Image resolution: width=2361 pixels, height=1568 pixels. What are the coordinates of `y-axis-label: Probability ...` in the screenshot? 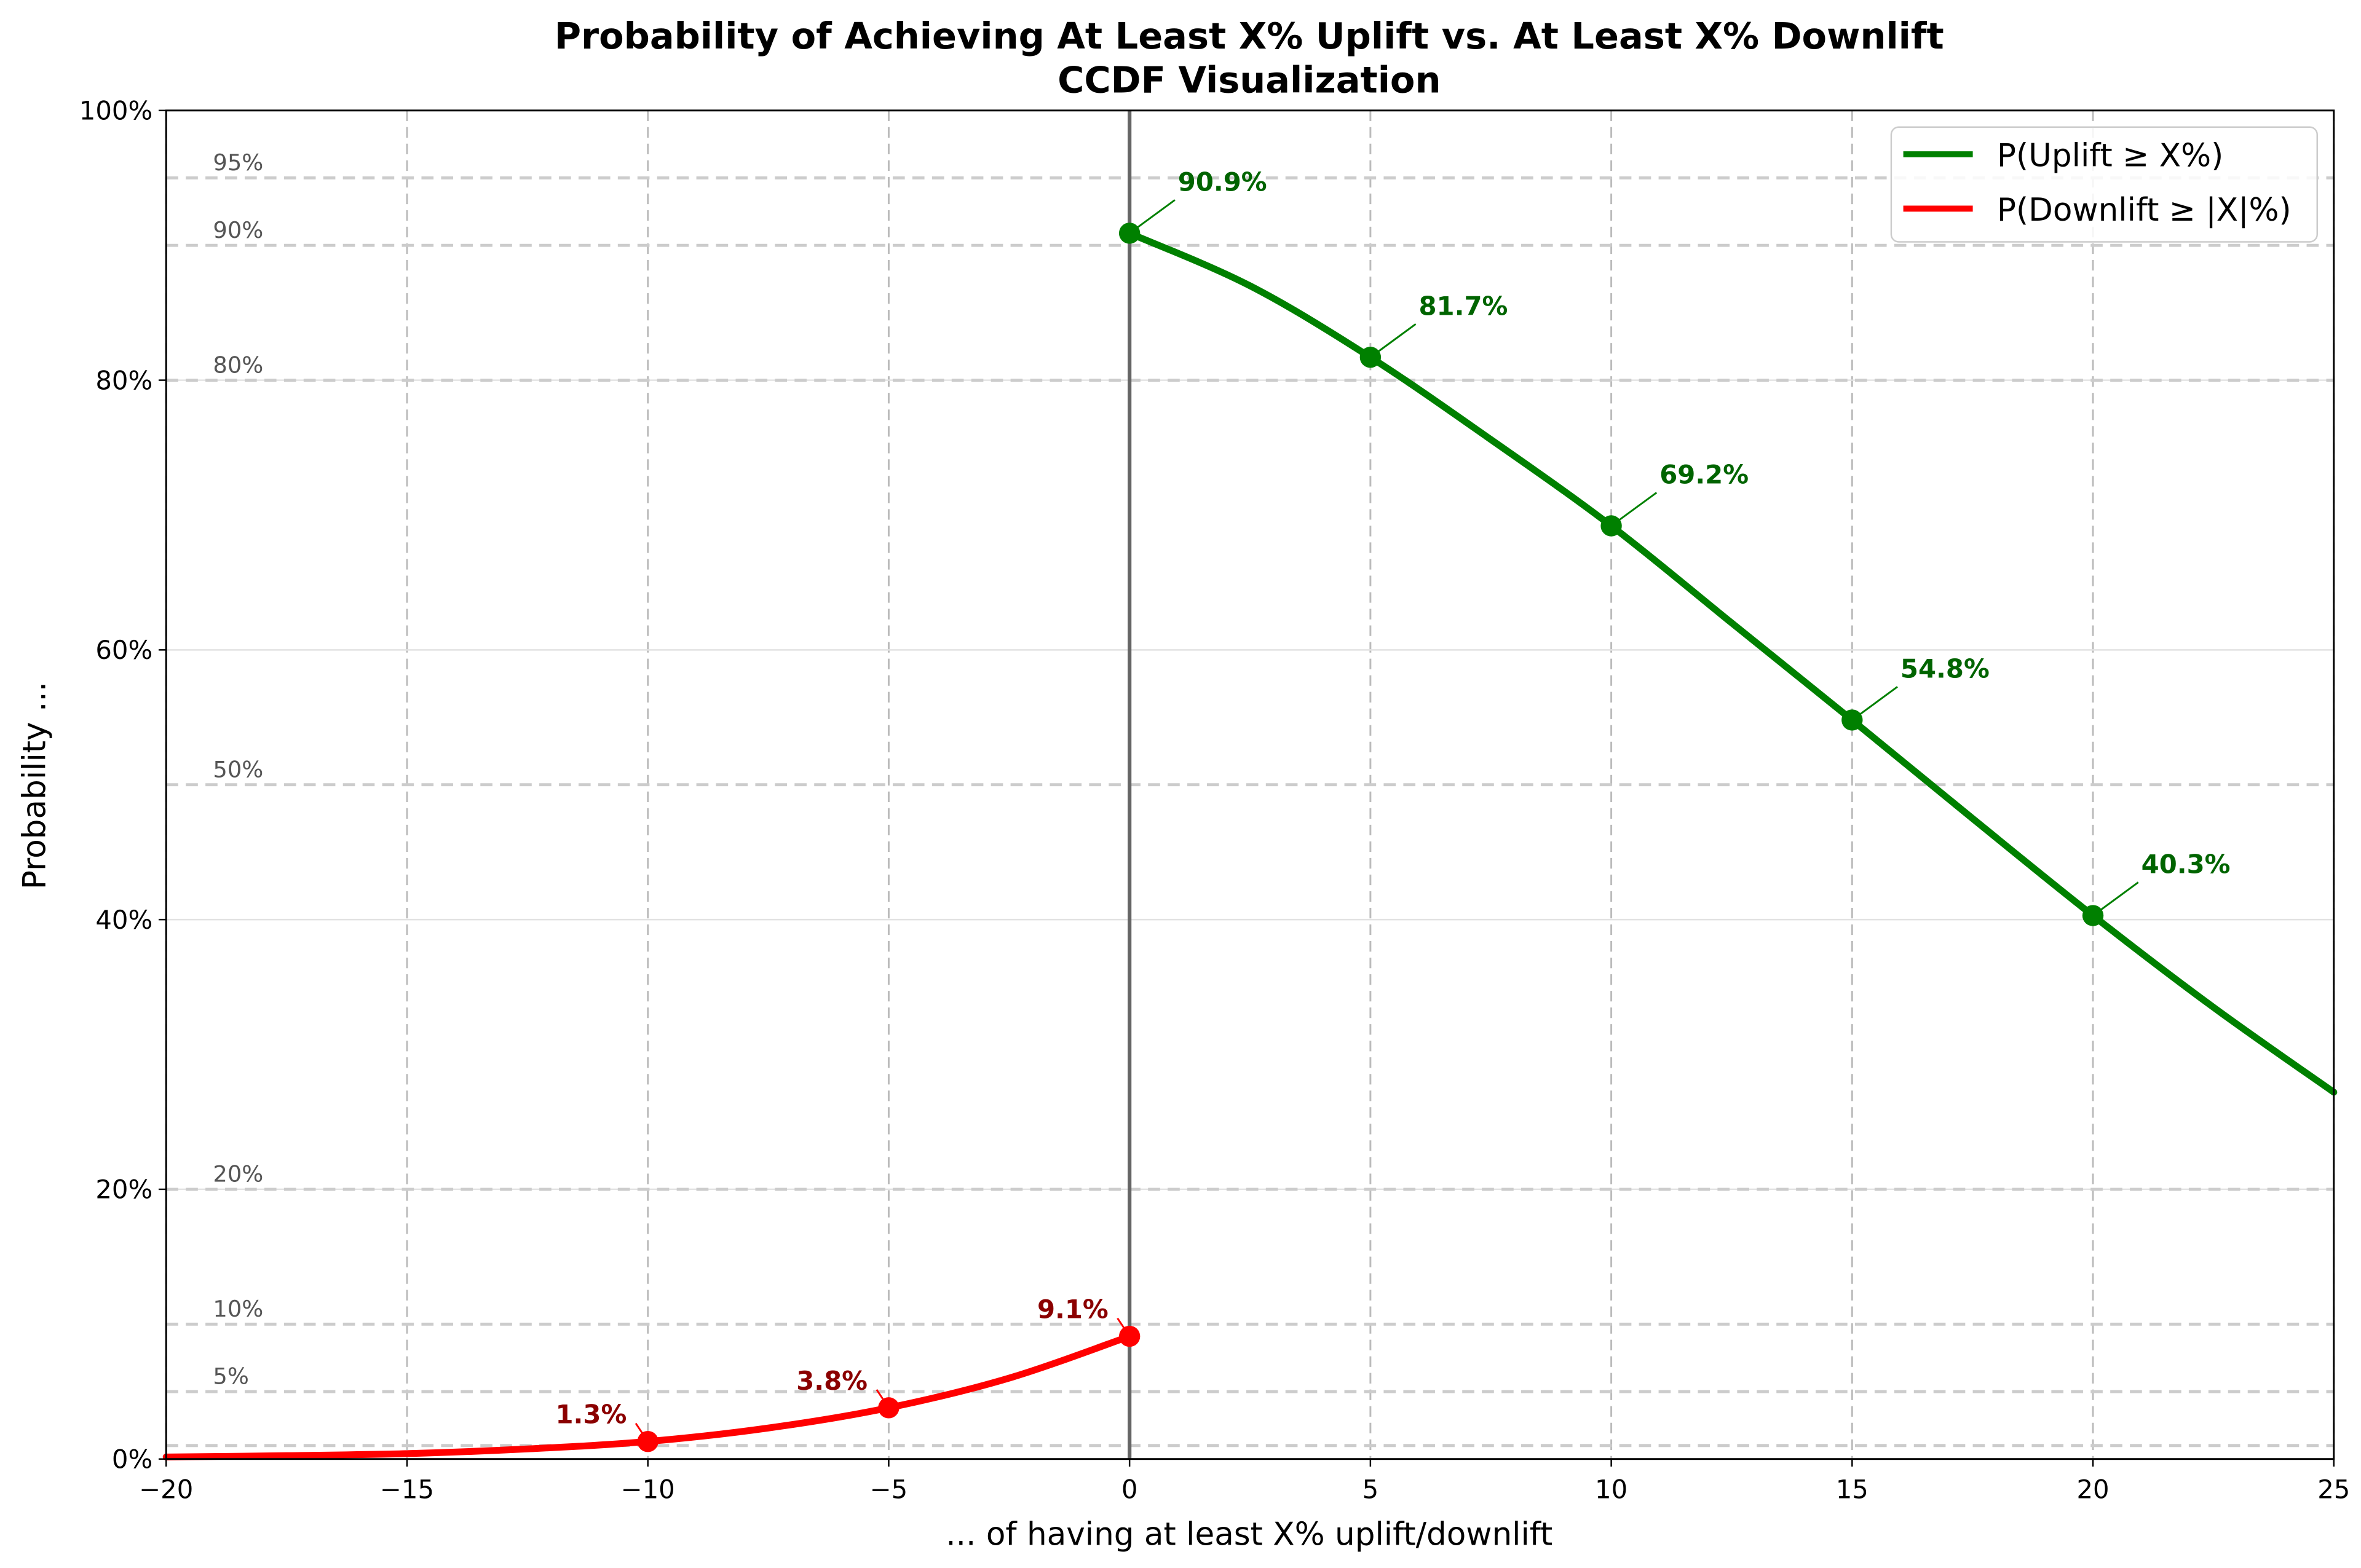 It's located at (35, 785).